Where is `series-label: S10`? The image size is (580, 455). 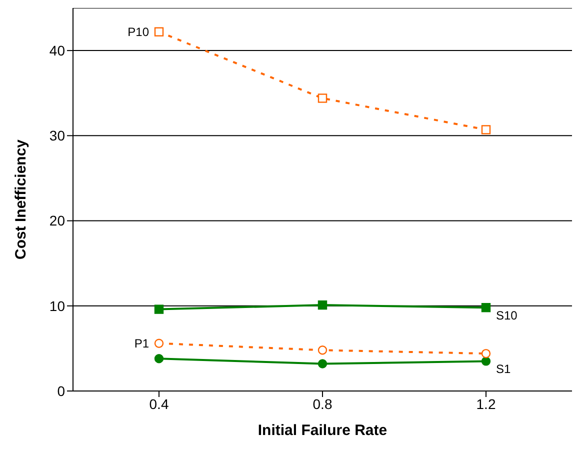
series-label: S10 is located at coordinates (507, 315).